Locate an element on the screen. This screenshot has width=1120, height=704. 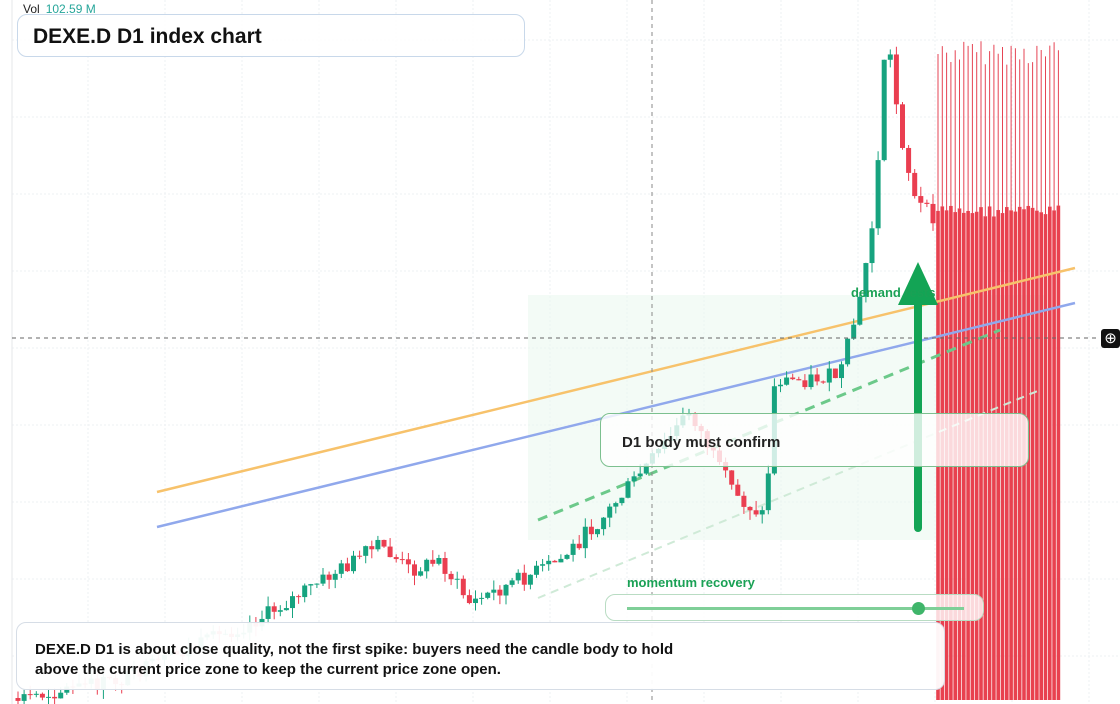
arrow-head is located at coordinates (918, 283).